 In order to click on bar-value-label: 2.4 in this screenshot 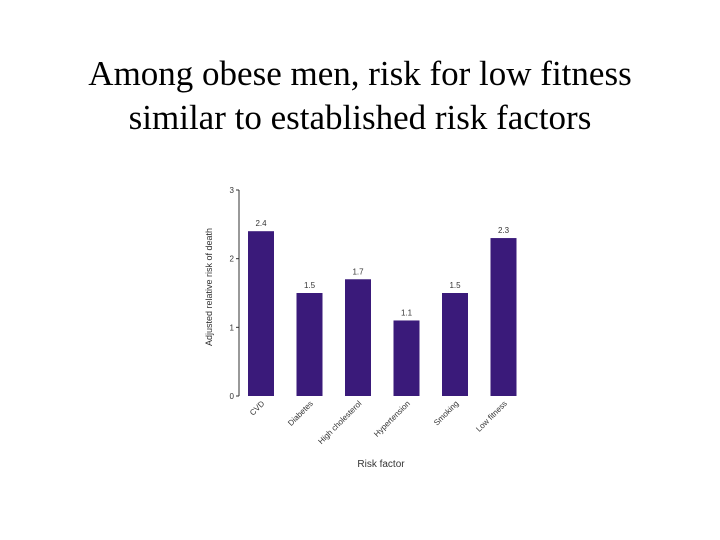, I will do `click(261, 223)`.